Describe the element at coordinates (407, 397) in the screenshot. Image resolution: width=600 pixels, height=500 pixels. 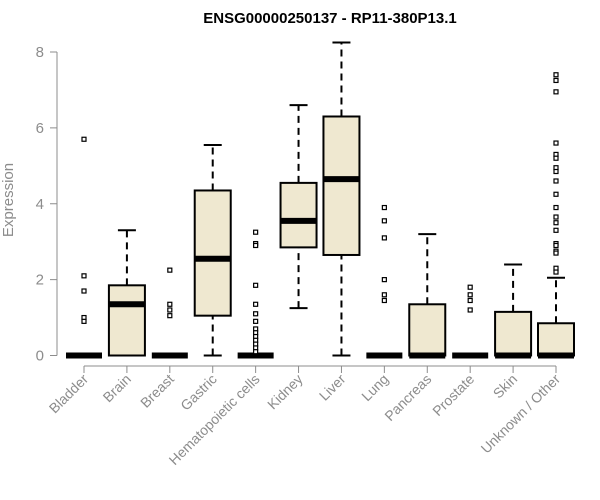
I see `x-tick-label: Pancreas` at that location.